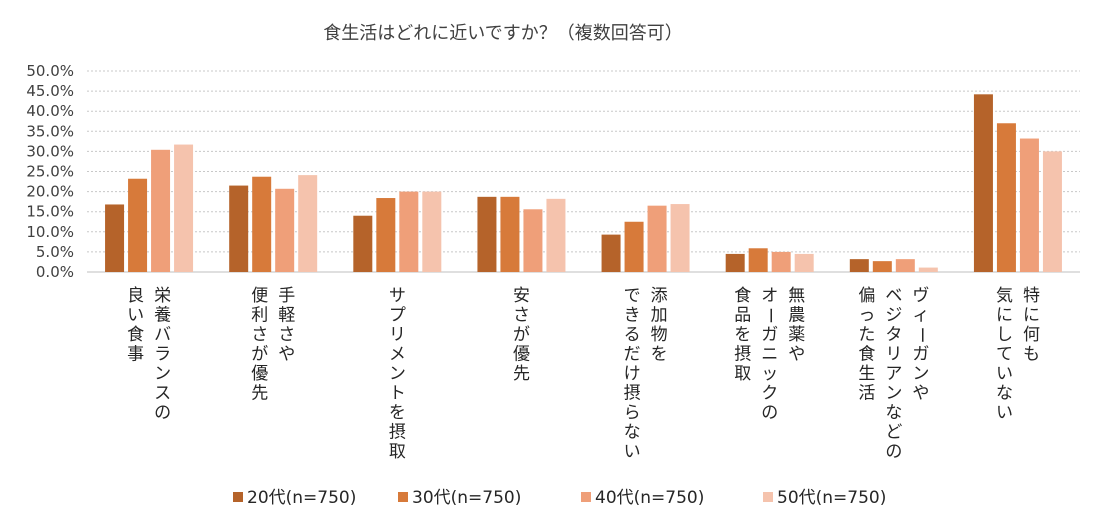  What do you see at coordinates (50, 212) in the screenshot?
I see `y-tick-label: 15.0%` at bounding box center [50, 212].